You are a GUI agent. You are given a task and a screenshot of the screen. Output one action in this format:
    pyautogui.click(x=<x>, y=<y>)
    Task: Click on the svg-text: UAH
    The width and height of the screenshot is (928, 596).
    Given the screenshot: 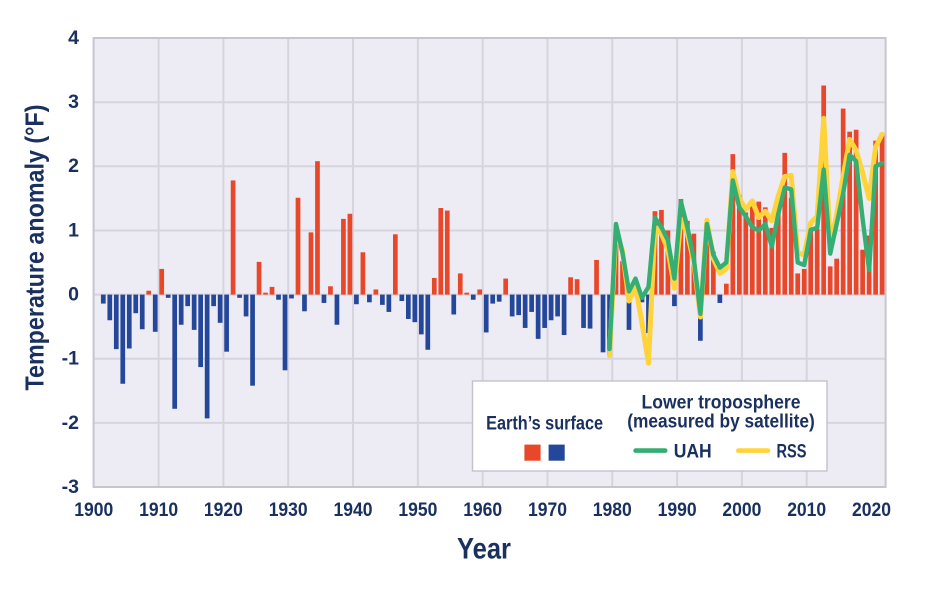 What is the action you would take?
    pyautogui.click(x=693, y=452)
    